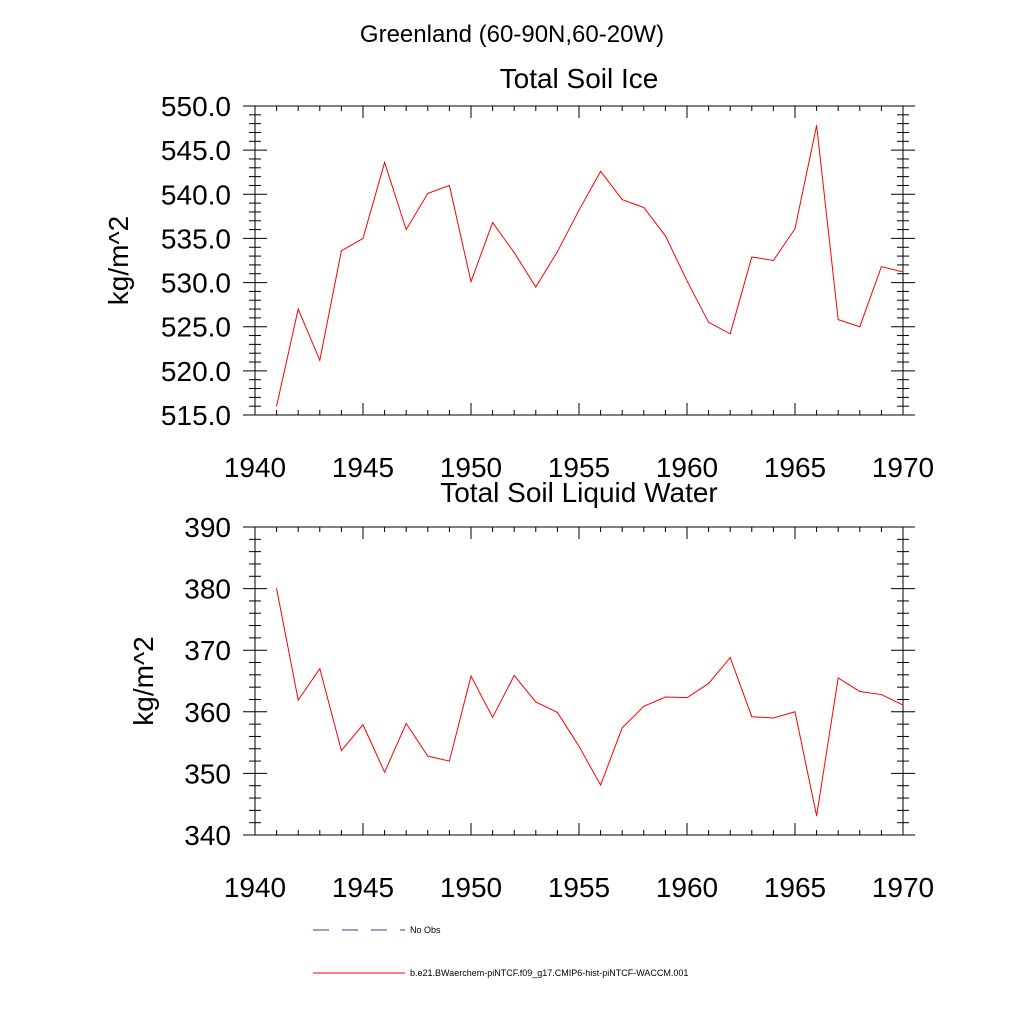  I want to click on liquid-title: Total Soil Liquid Water, so click(579, 492).